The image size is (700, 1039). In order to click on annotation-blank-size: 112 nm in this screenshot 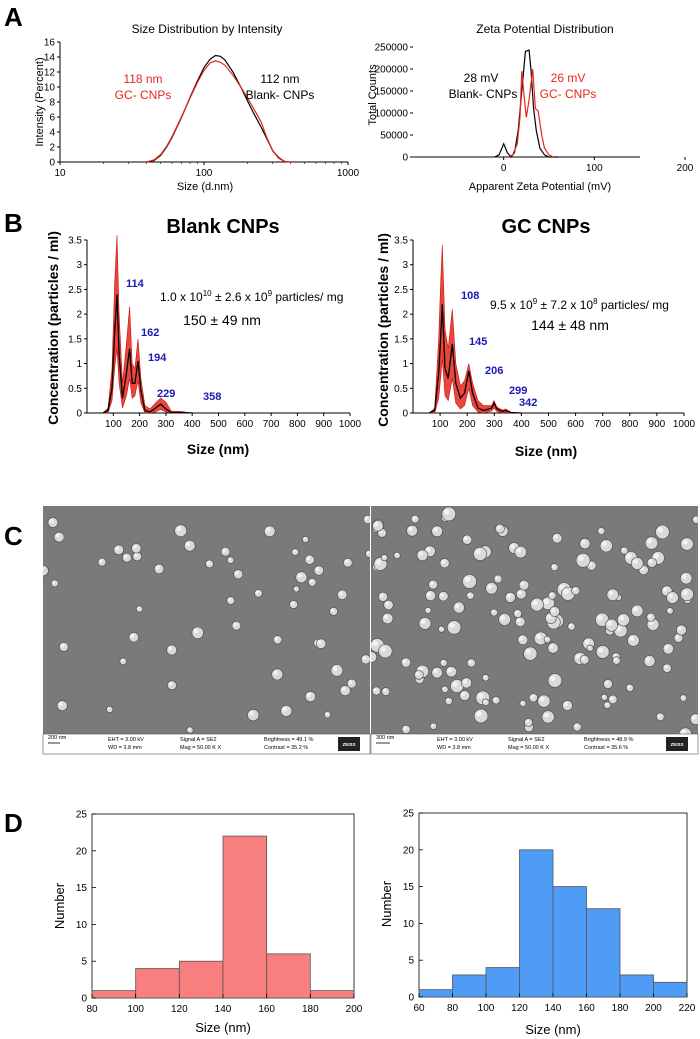, I will do `click(279, 79)`.